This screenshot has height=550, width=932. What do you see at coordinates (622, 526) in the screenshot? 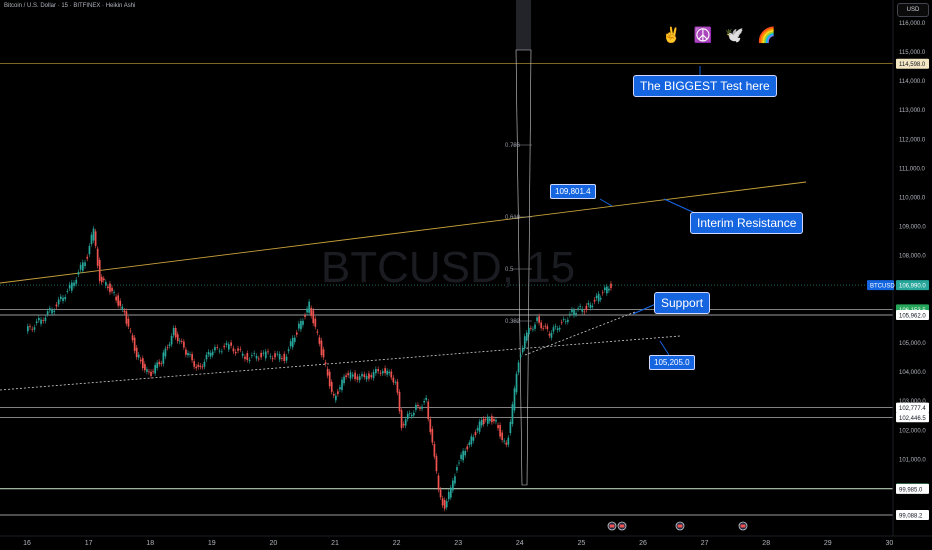
I see `flag-icon-mark` at bounding box center [622, 526].